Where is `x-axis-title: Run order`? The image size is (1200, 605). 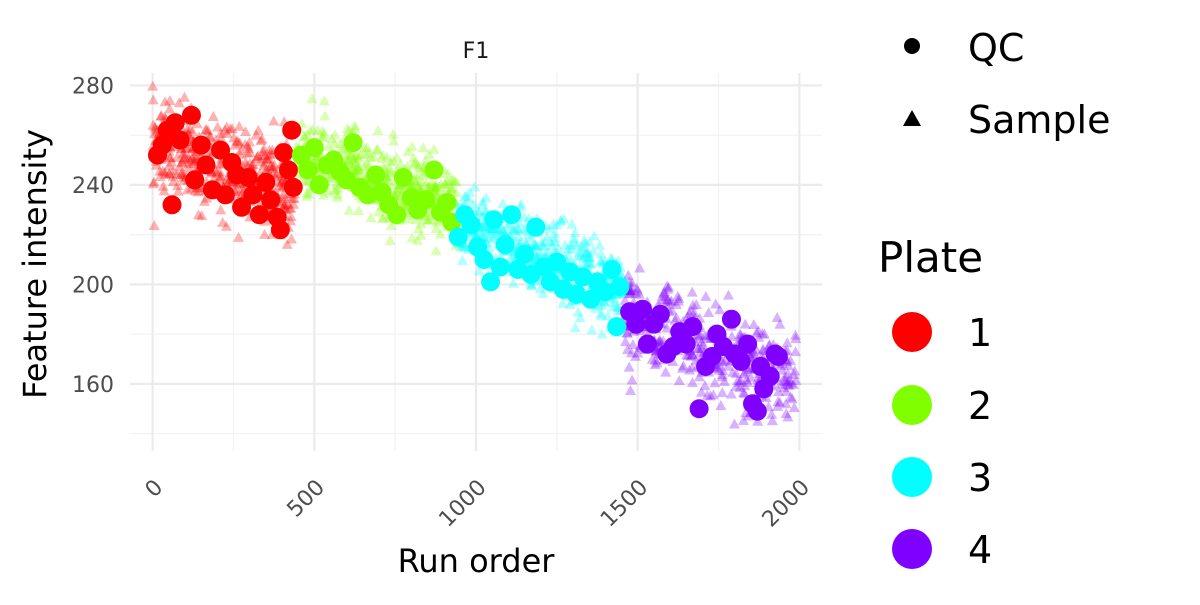
x-axis-title: Run order is located at coordinates (477, 561).